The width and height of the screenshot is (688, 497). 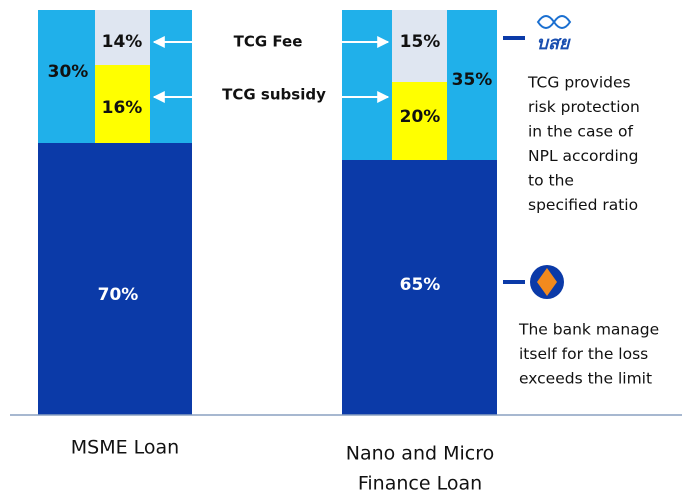 I want to click on category-label: MSME Loan, so click(x=125, y=448).